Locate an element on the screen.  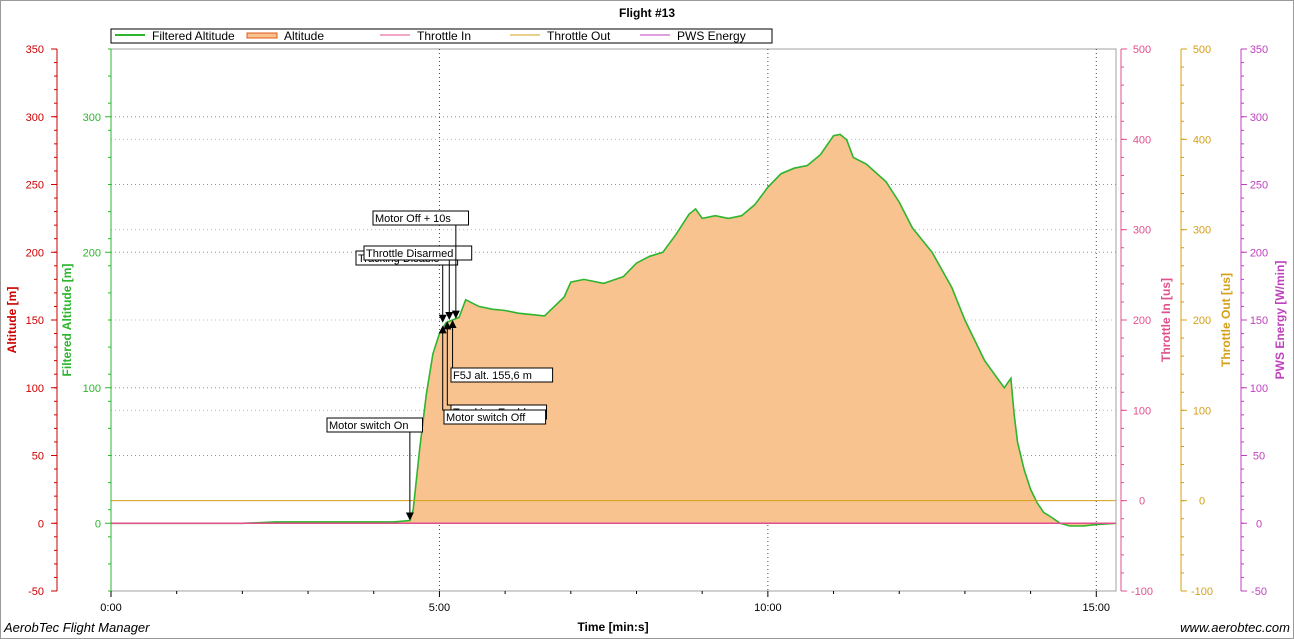
event-marker: Motor switch On is located at coordinates (374, 469).